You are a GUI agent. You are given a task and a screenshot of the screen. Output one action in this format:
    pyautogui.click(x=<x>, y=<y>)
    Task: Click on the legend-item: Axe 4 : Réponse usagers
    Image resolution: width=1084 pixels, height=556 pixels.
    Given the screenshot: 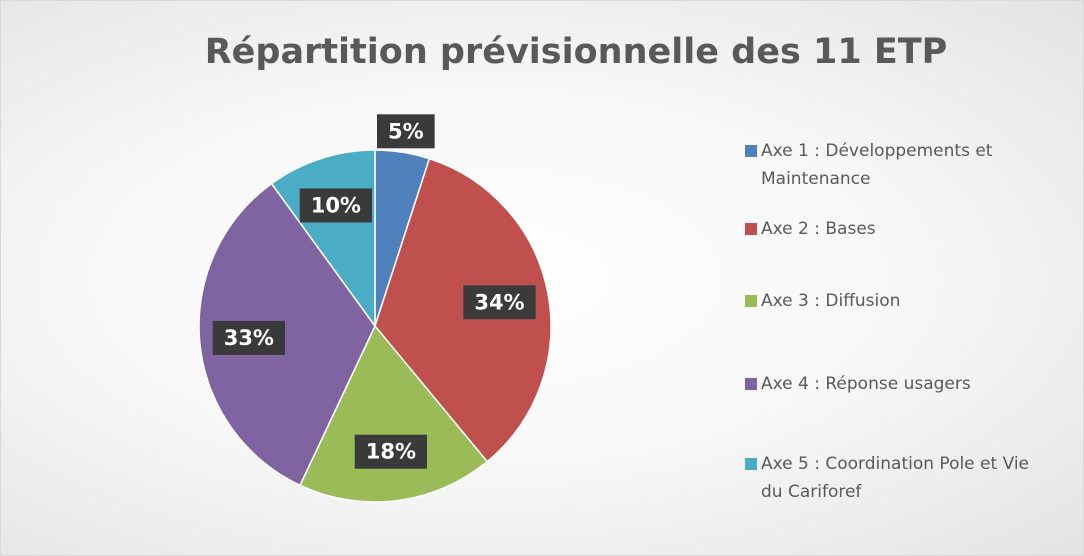 What is the action you would take?
    pyautogui.click(x=895, y=384)
    